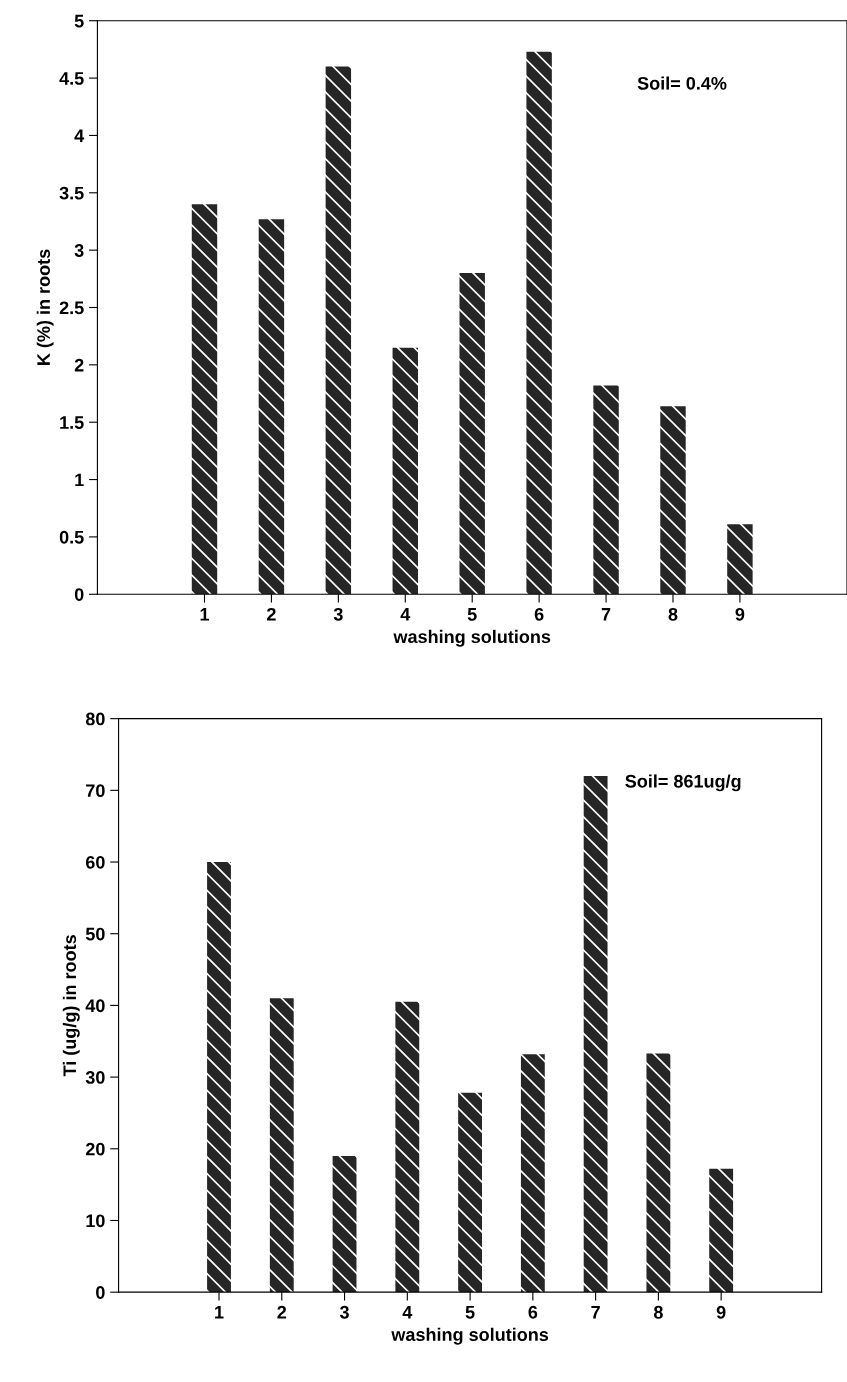 The height and width of the screenshot is (1382, 847). I want to click on y-tick-label: 20, so click(95, 1149).